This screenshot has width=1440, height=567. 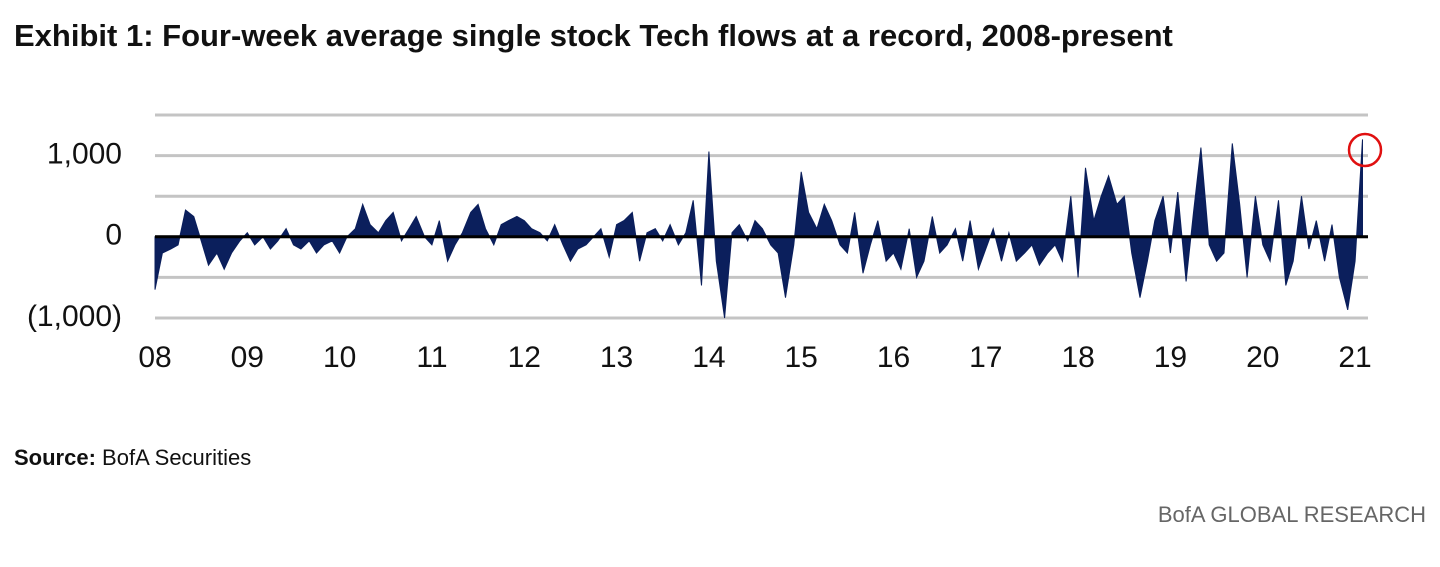 I want to click on source-text: BofA Securities, so click(x=176, y=457).